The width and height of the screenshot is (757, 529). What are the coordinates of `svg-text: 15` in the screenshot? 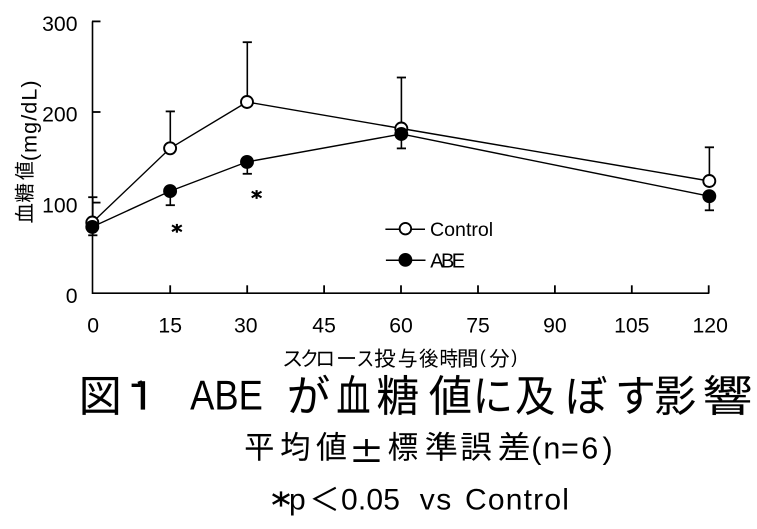 It's located at (170, 325).